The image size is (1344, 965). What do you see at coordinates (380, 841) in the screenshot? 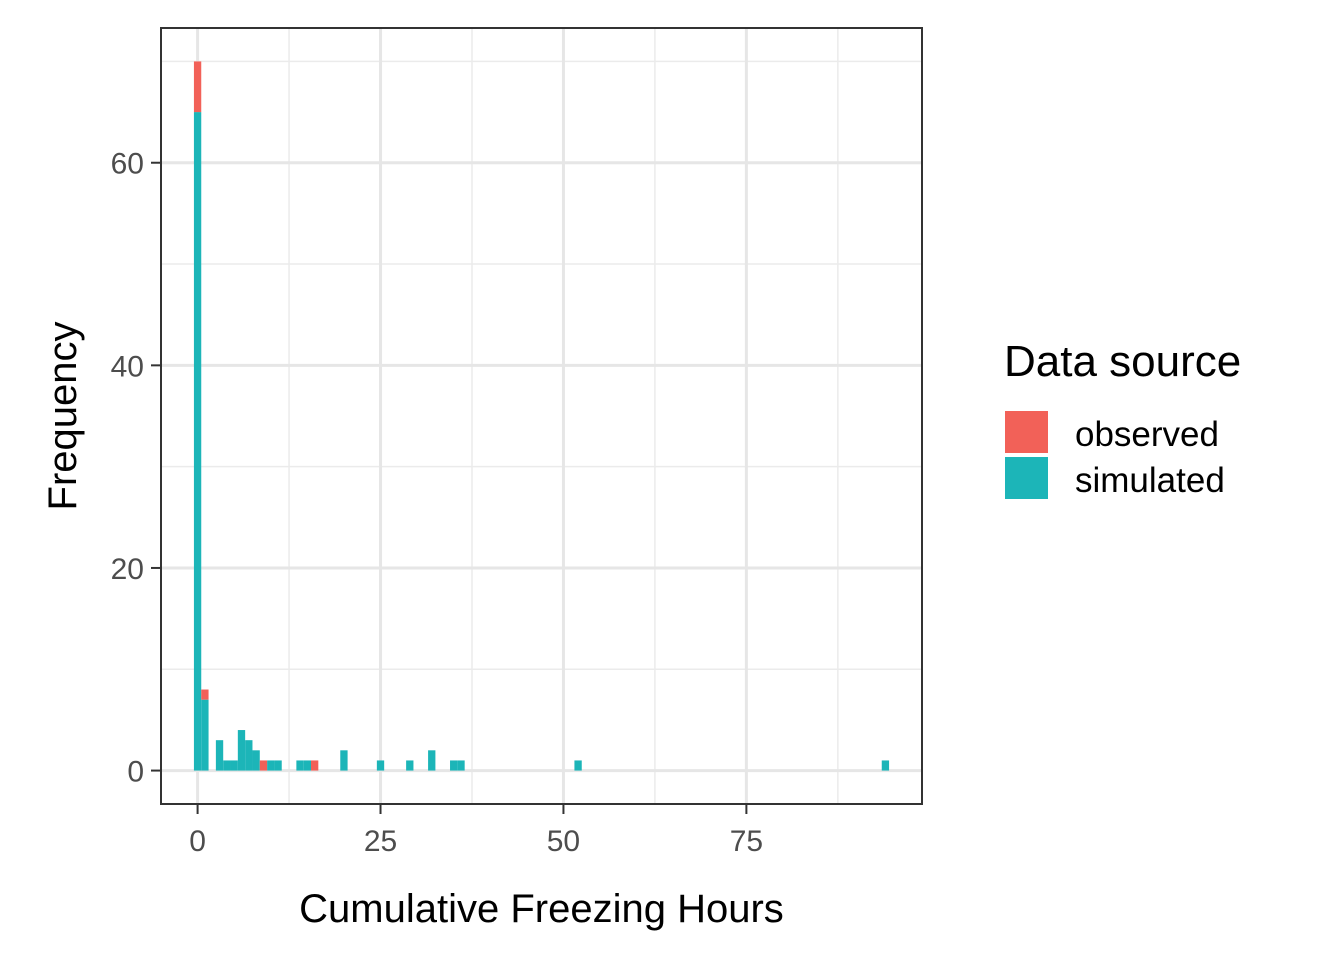
I see `x-tick-label: 25` at bounding box center [380, 841].